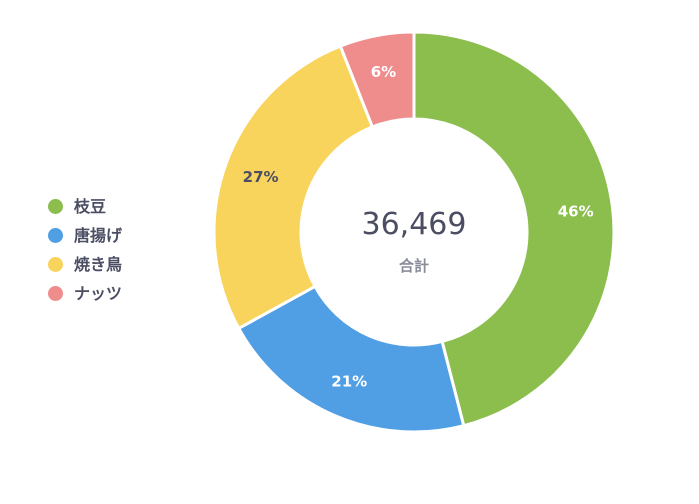 Image resolution: width=699 pixels, height=504 pixels. What do you see at coordinates (293, 187) in the screenshot?
I see `slice-yakitori` at bounding box center [293, 187].